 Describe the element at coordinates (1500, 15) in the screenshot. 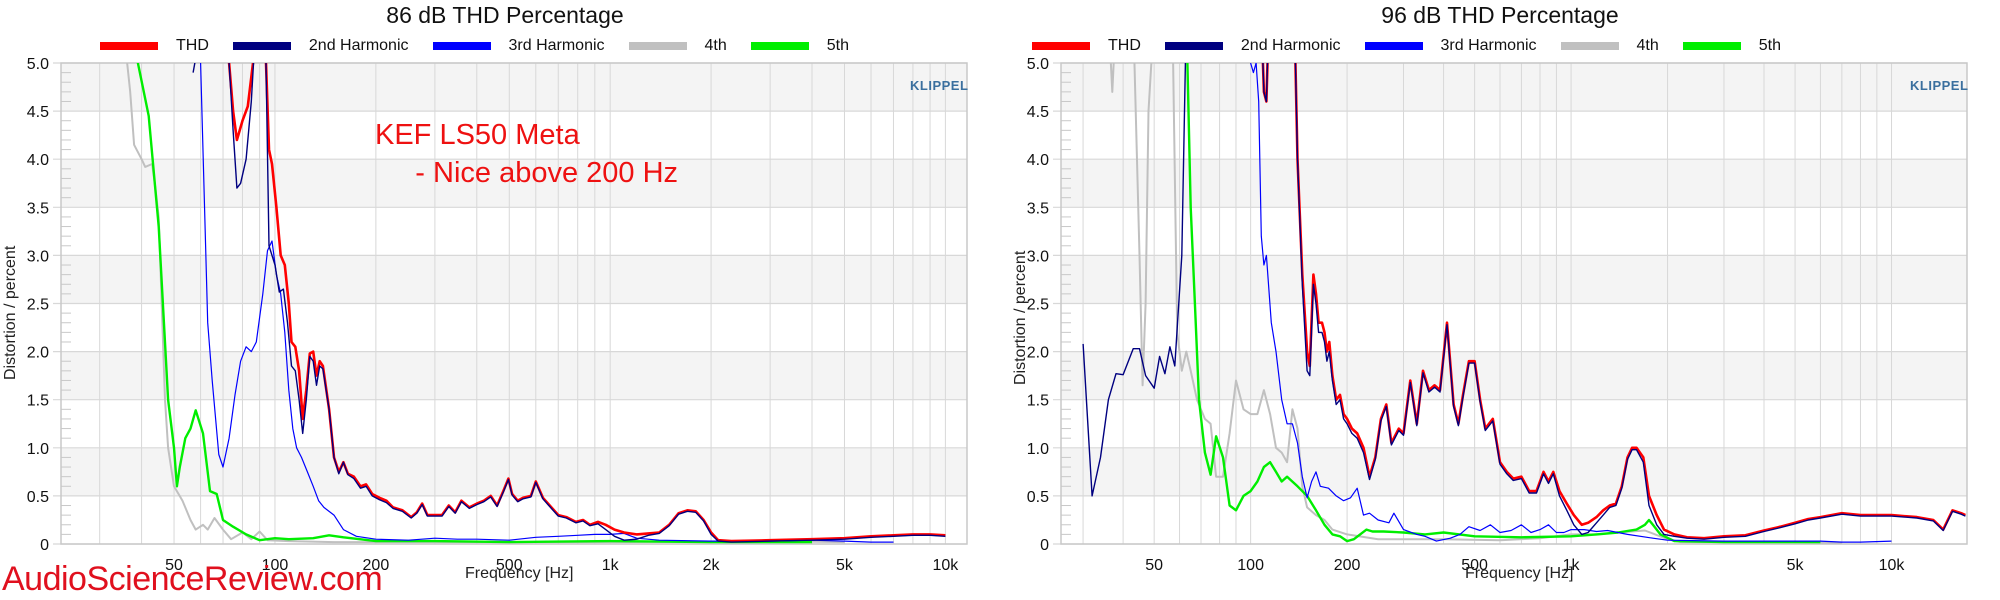

I see `chart-title: 96 dB THD Percentage` at that location.